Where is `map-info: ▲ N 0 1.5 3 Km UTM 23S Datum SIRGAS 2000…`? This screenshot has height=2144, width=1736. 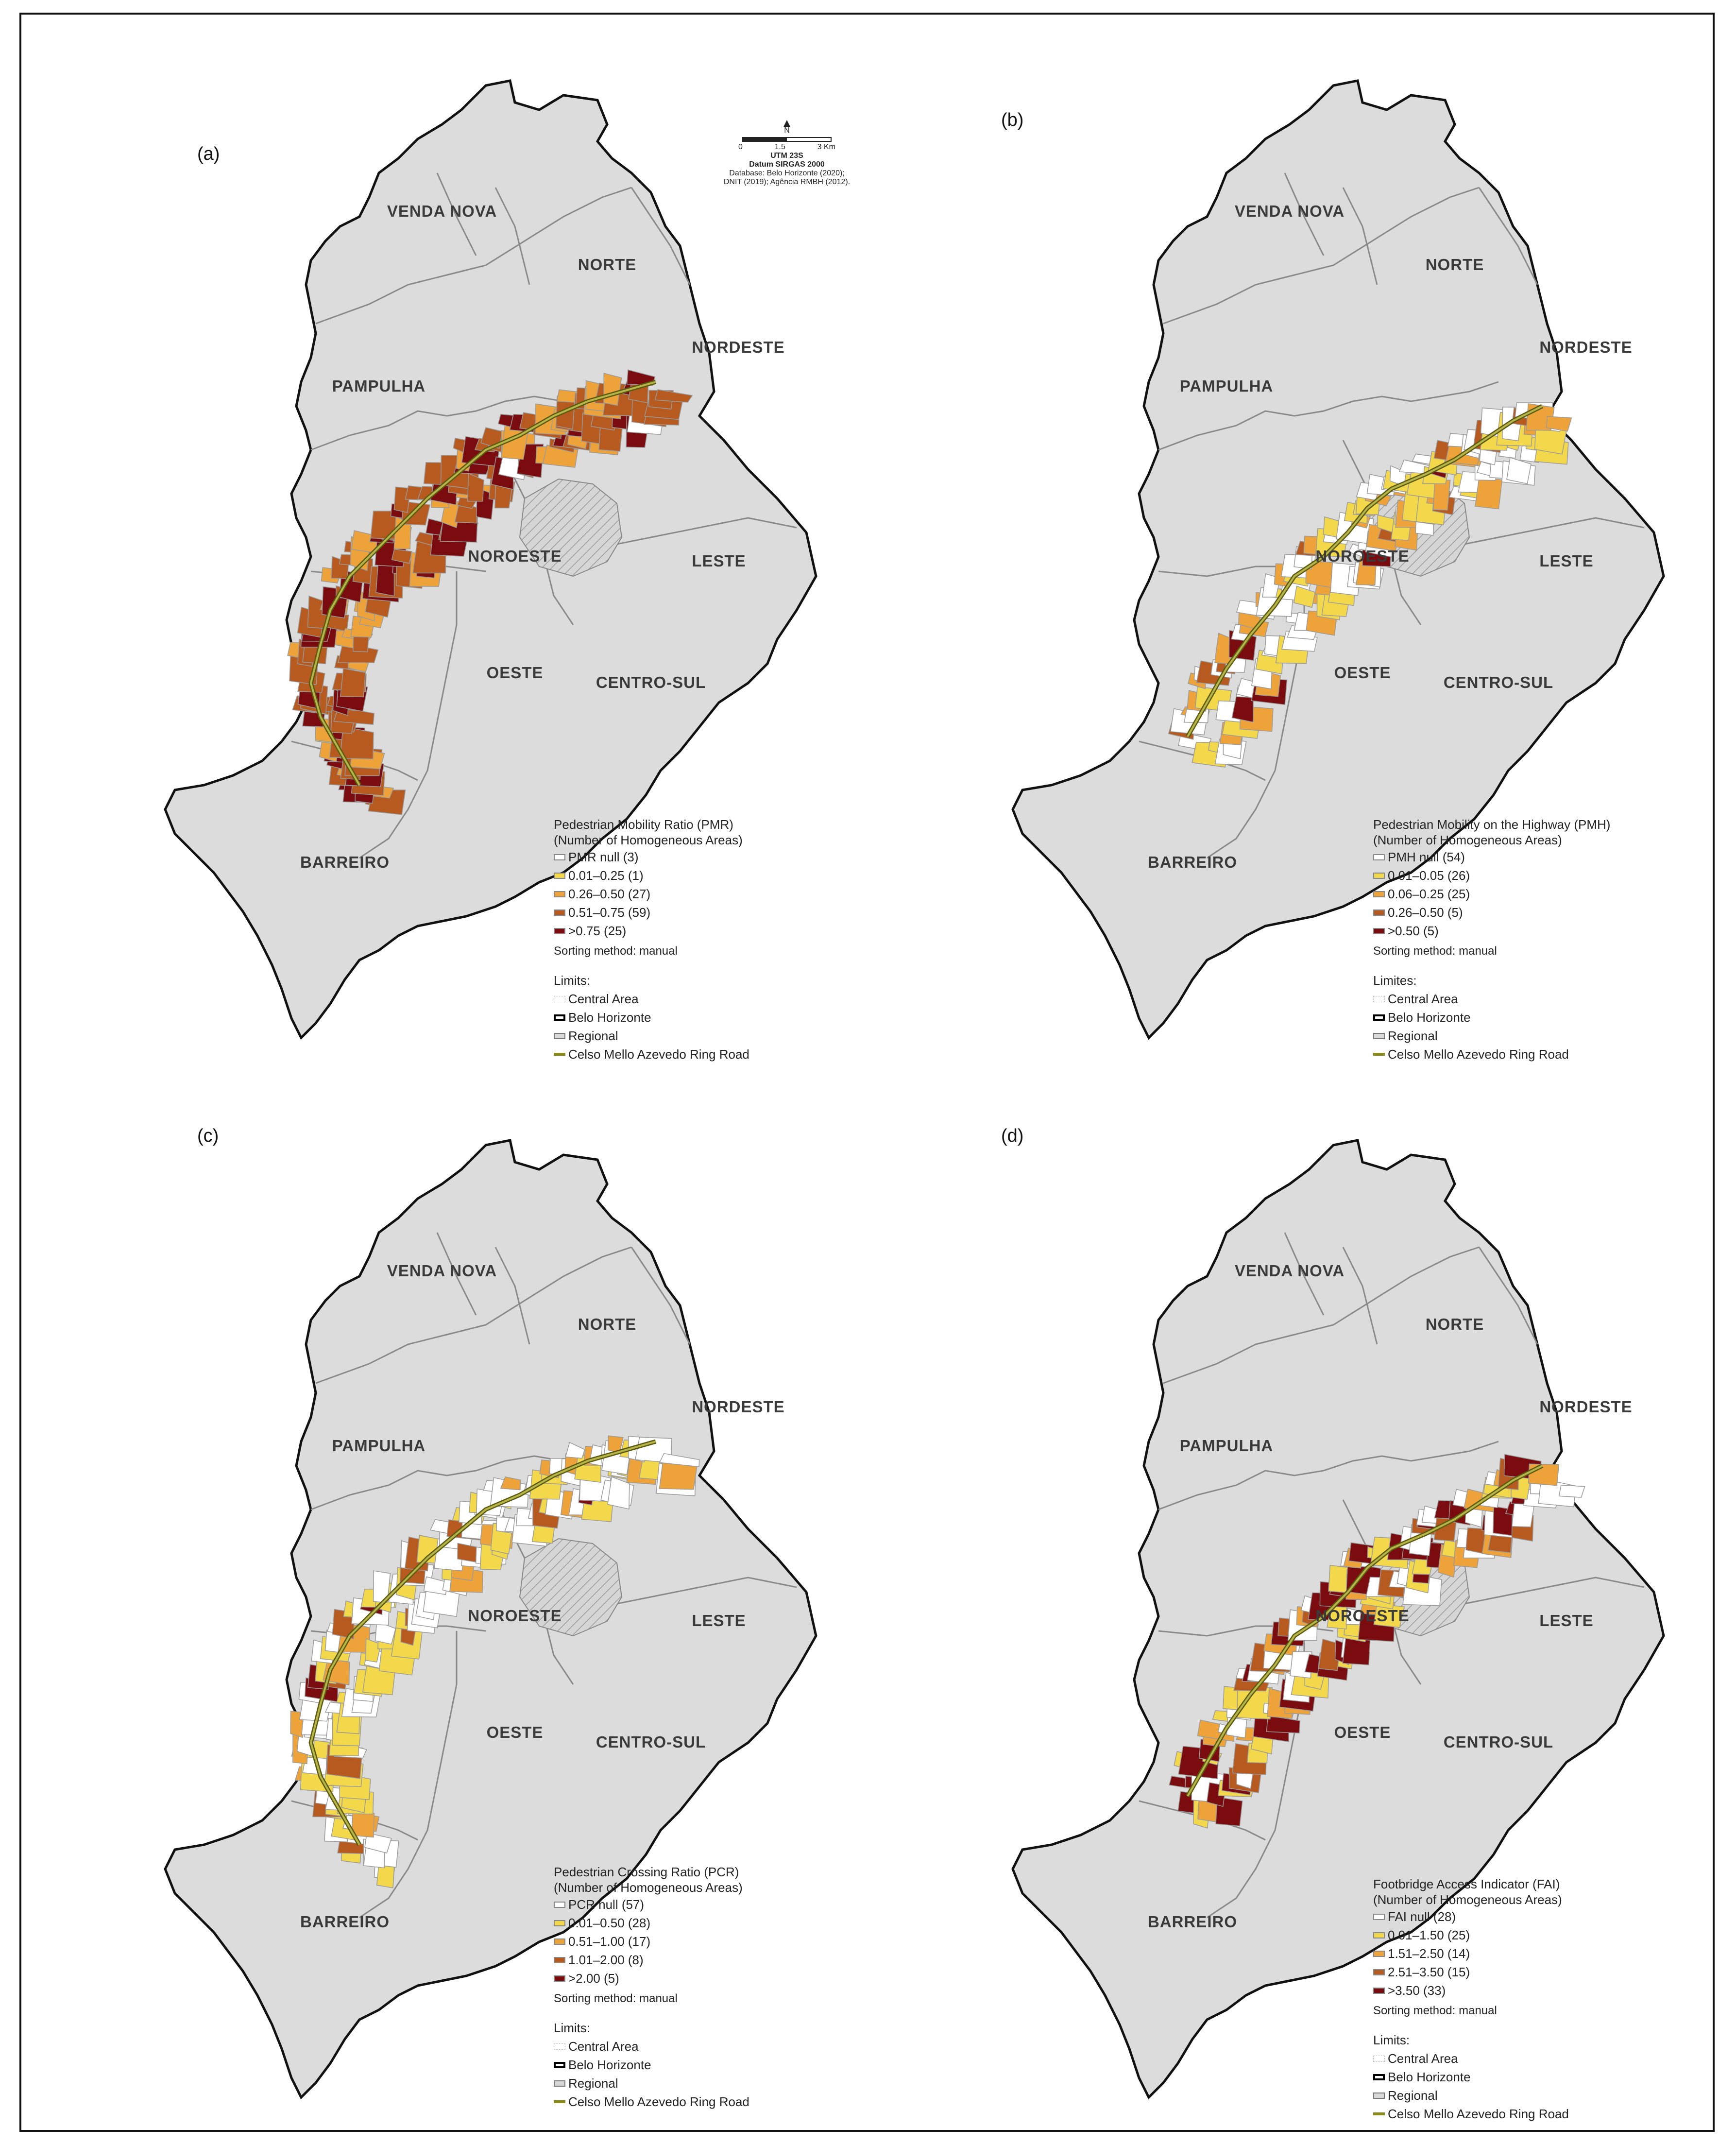
map-info: ▲ N 0 1.5 3 Km UTM 23S Datum SIRGAS 2000… is located at coordinates (787, 152).